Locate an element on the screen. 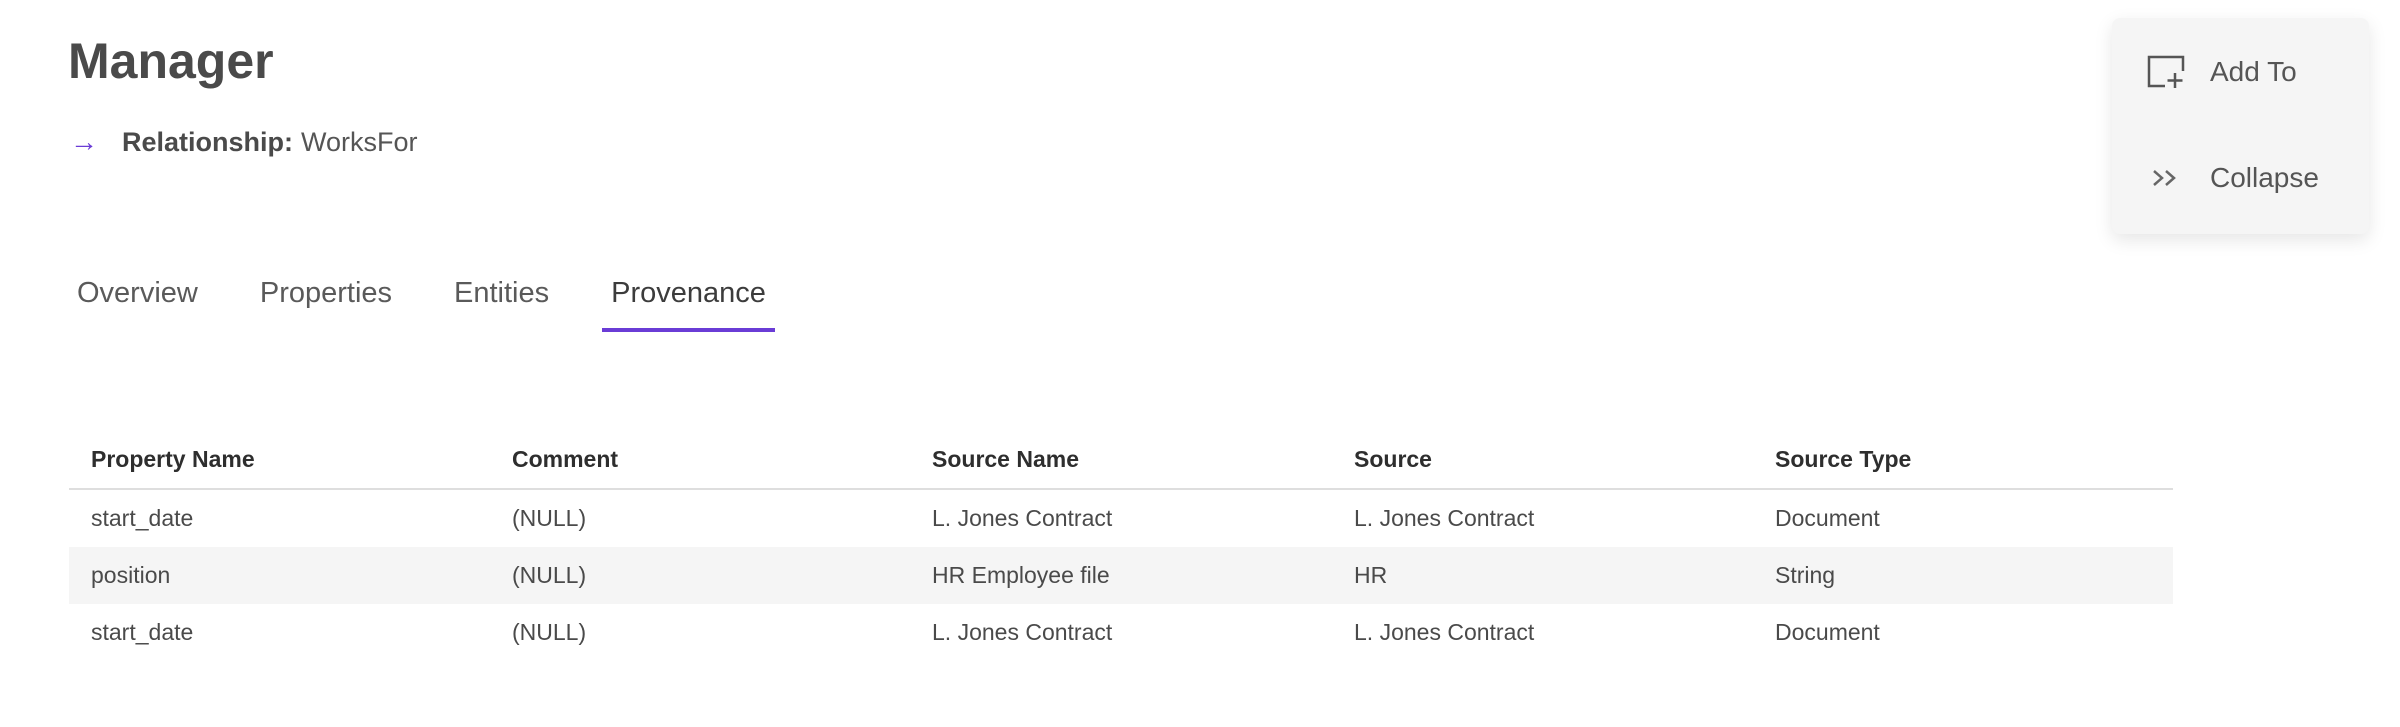  tab-provenance: Provenance is located at coordinates (688, 301).